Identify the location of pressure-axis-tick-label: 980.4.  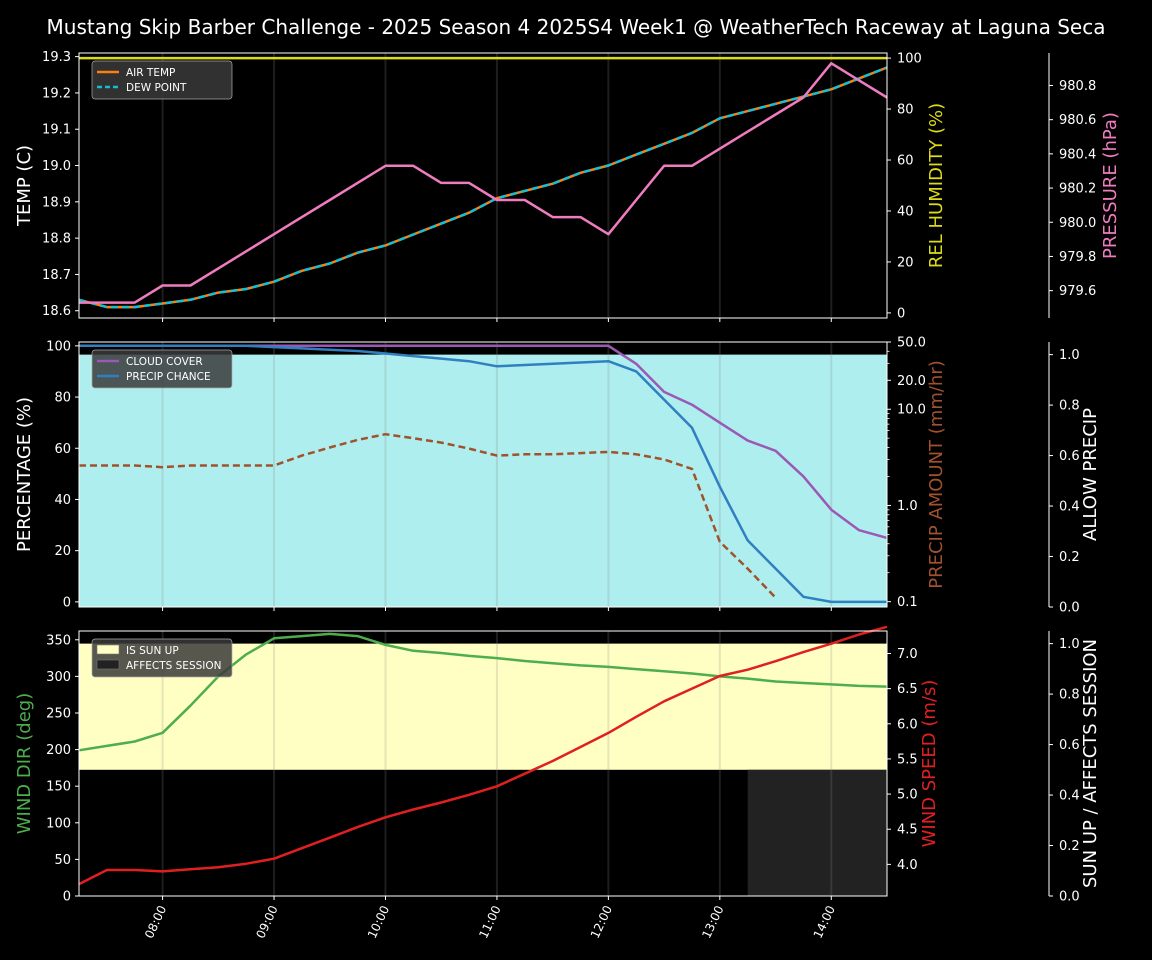
(1077, 154).